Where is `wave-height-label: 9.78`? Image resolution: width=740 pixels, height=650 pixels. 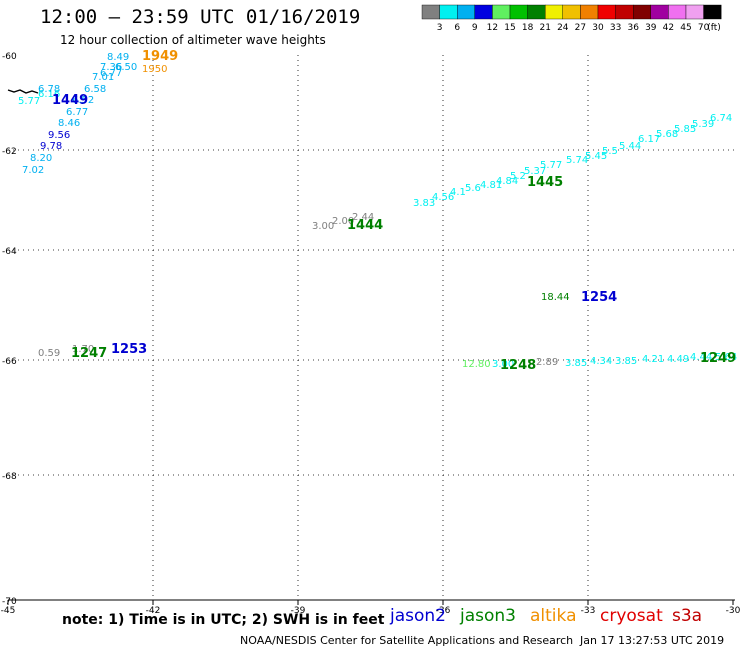
wave-height-label: 9.78 is located at coordinates (51, 146).